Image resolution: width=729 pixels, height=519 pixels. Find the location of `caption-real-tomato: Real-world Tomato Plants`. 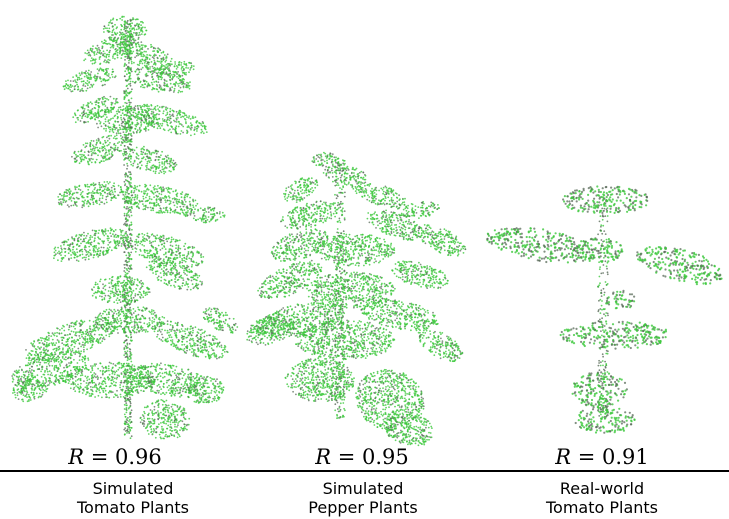

caption-real-tomato: Real-world Tomato Plants is located at coordinates (602, 498).